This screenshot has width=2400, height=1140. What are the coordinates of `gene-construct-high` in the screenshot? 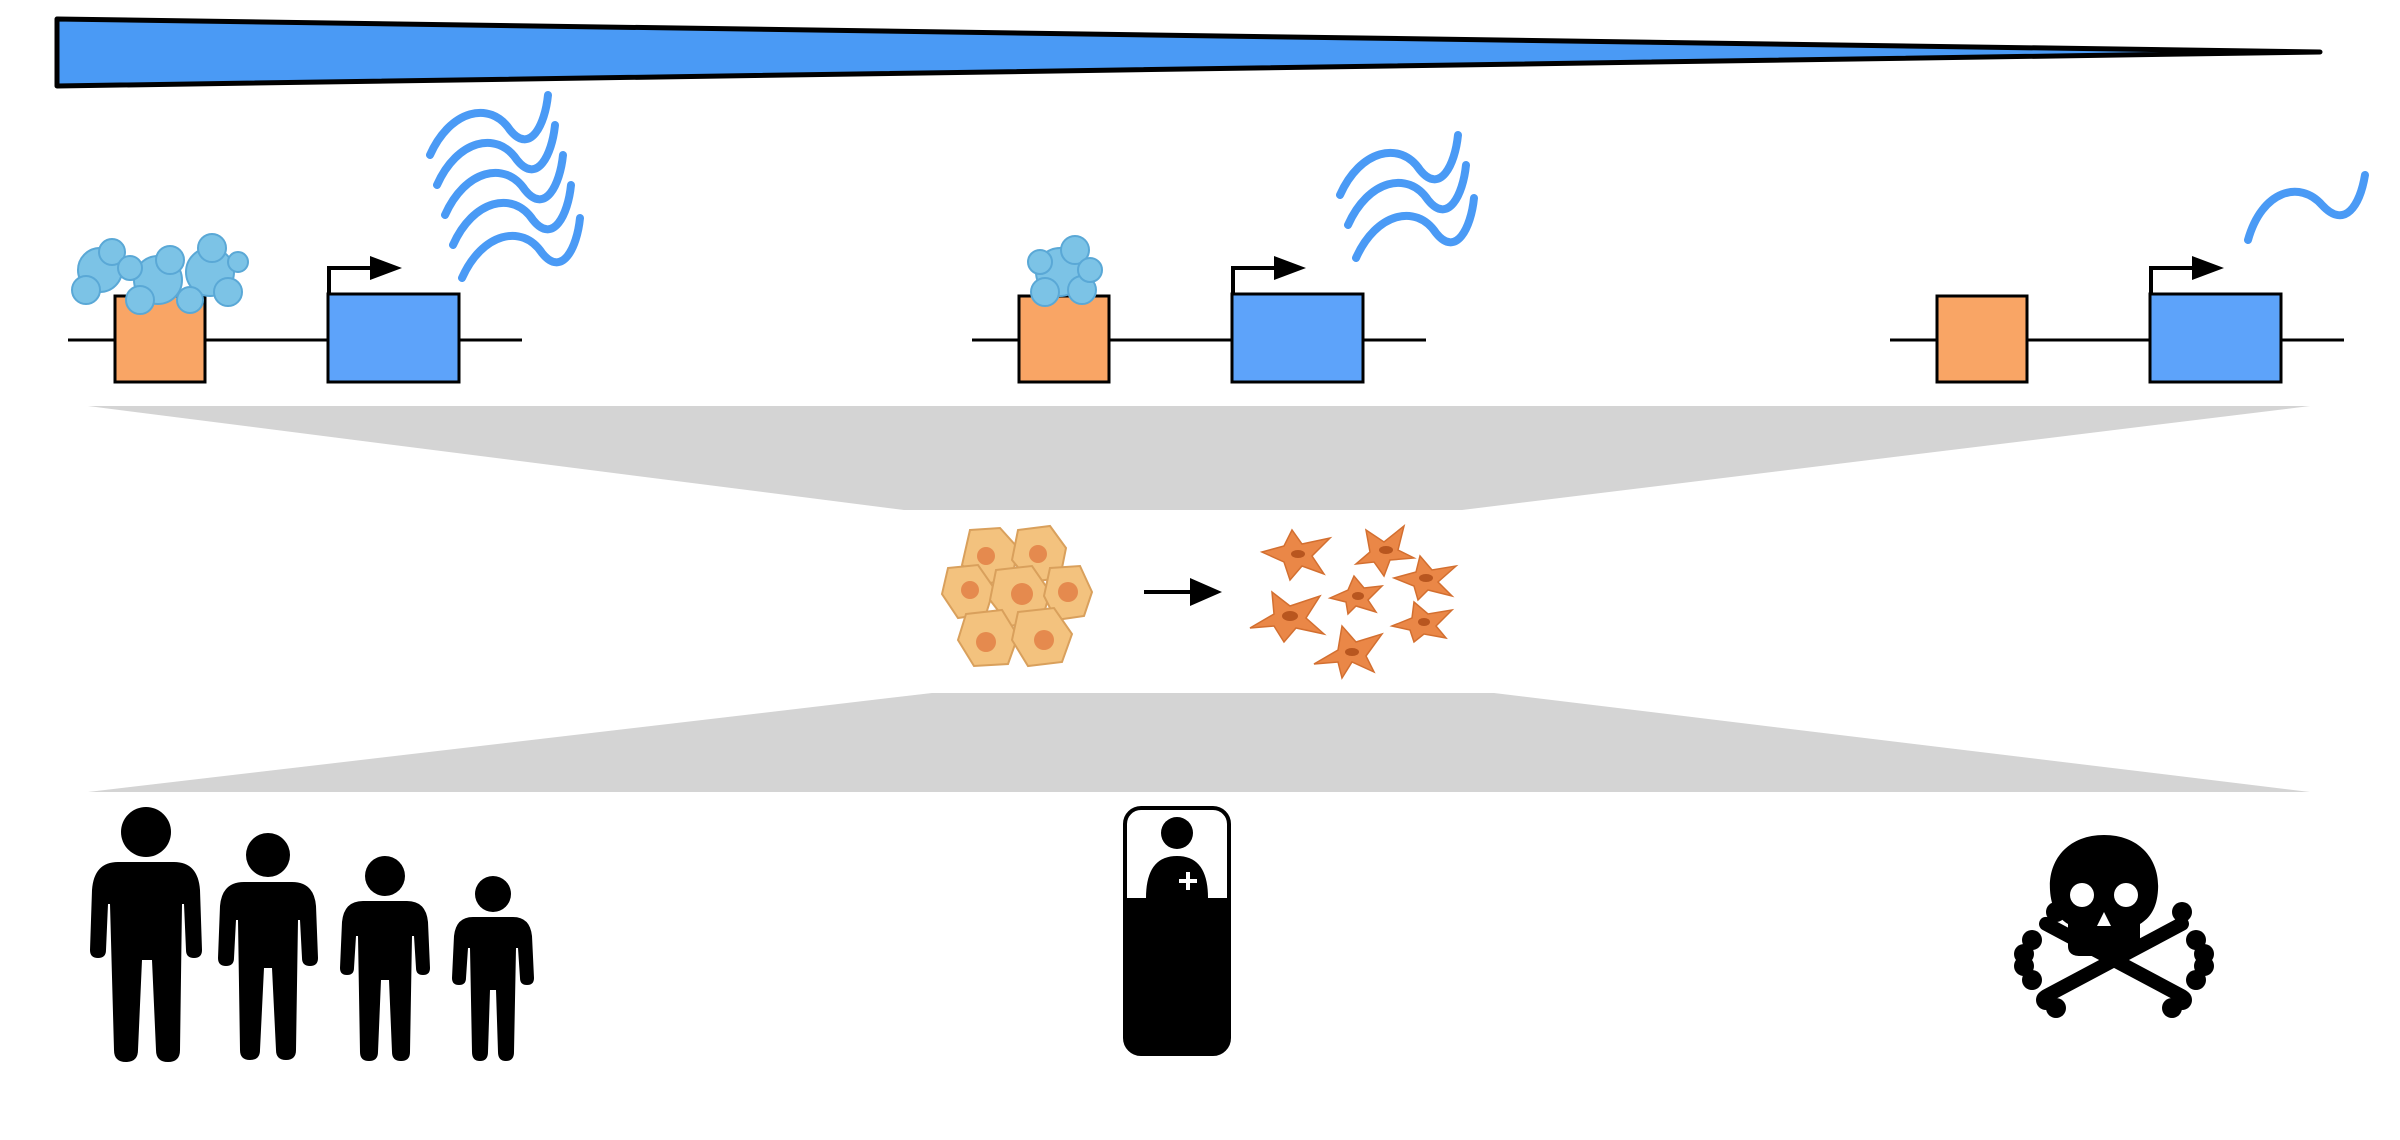 It's located at (326, 237).